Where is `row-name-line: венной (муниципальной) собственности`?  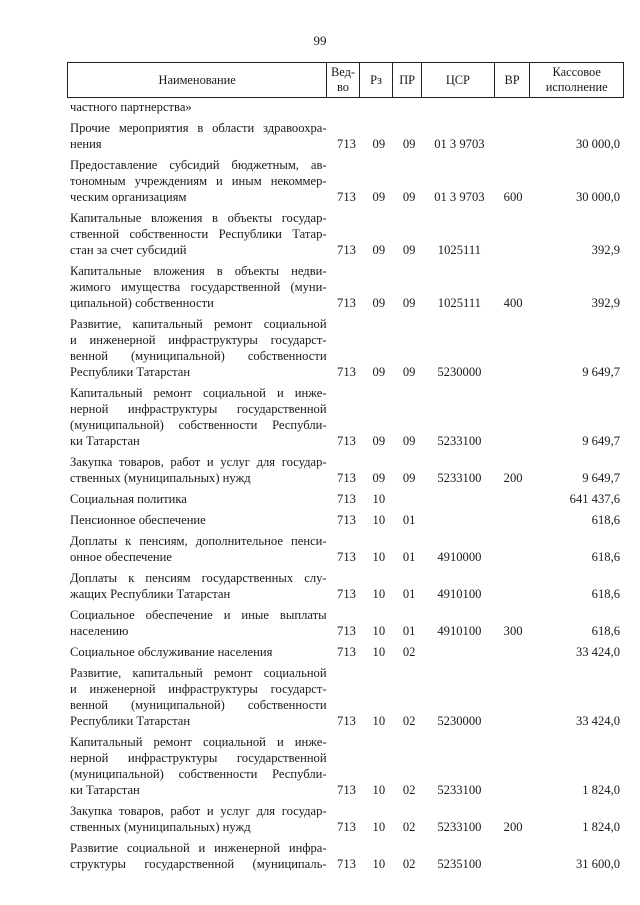
row-name-line: венной (муниципальной) собственности is located at coordinates (198, 356).